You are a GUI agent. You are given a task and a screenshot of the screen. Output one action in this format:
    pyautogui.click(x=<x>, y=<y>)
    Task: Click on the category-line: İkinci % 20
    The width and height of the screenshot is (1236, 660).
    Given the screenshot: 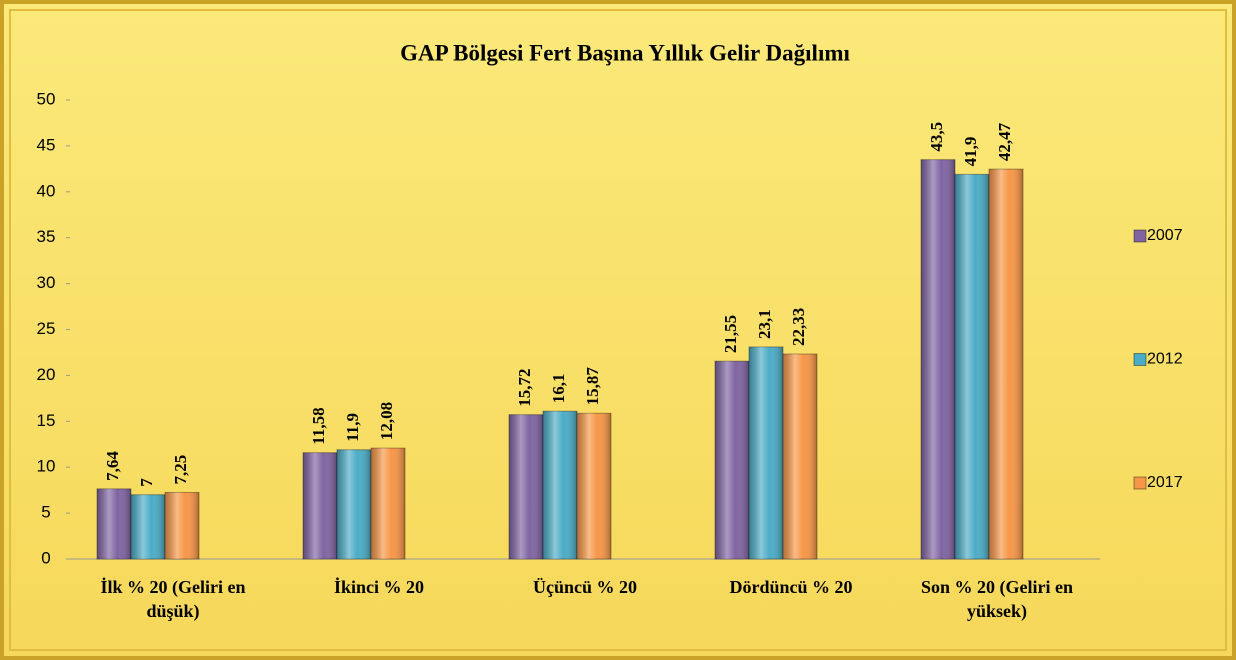 What is the action you would take?
    pyautogui.click(x=379, y=587)
    